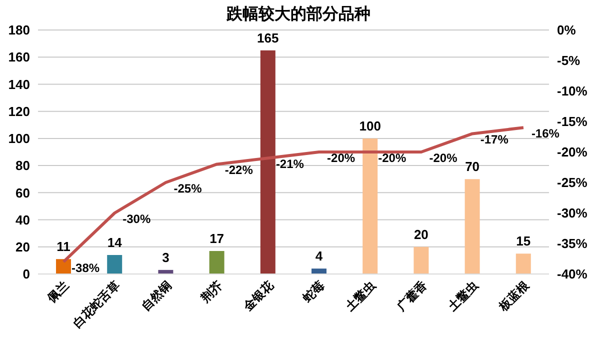  Describe the element at coordinates (19, 57) in the screenshot. I see `y-tick-label: 160` at that location.